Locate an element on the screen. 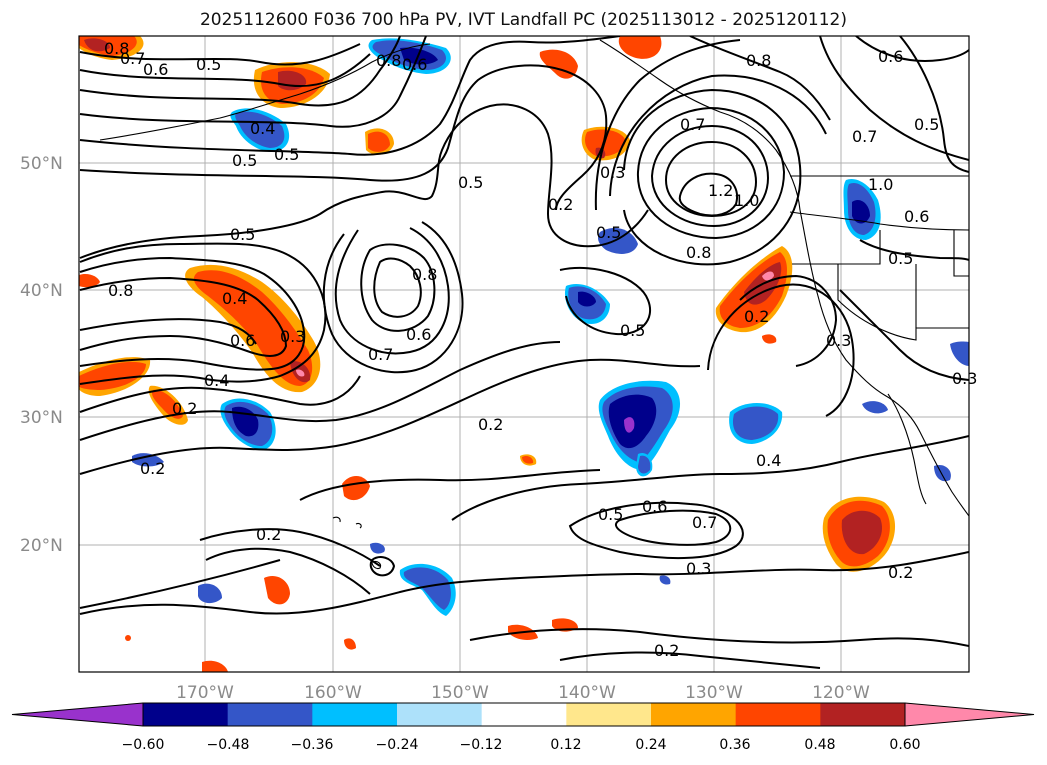  lat-label: 50°N is located at coordinates (41, 164).